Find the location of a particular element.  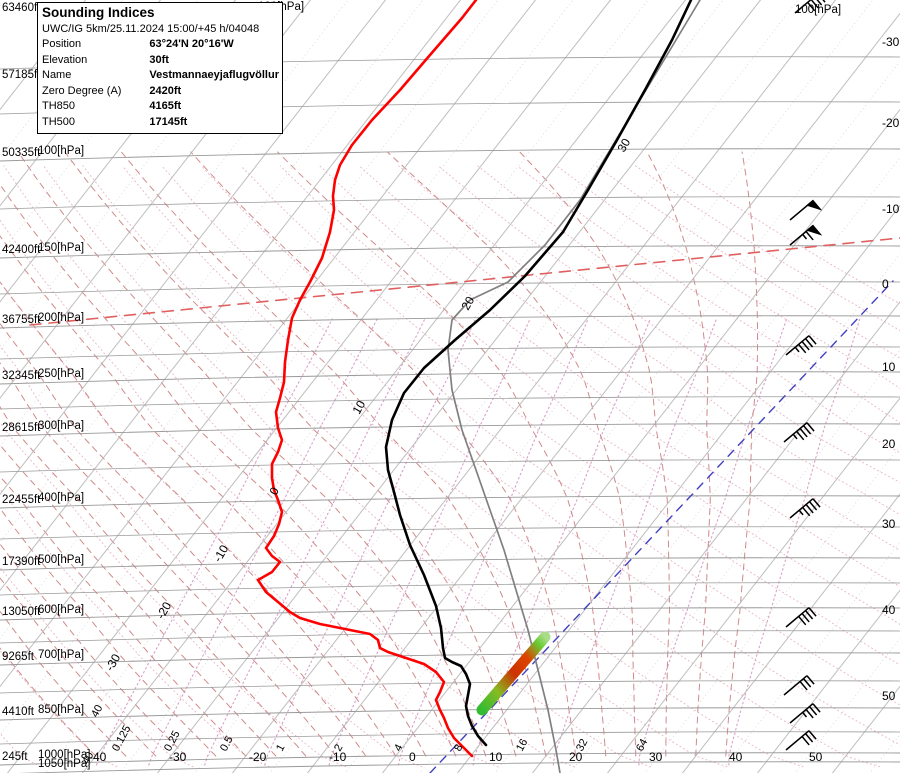

altitude-label-9: 4410ft is located at coordinates (18, 712).